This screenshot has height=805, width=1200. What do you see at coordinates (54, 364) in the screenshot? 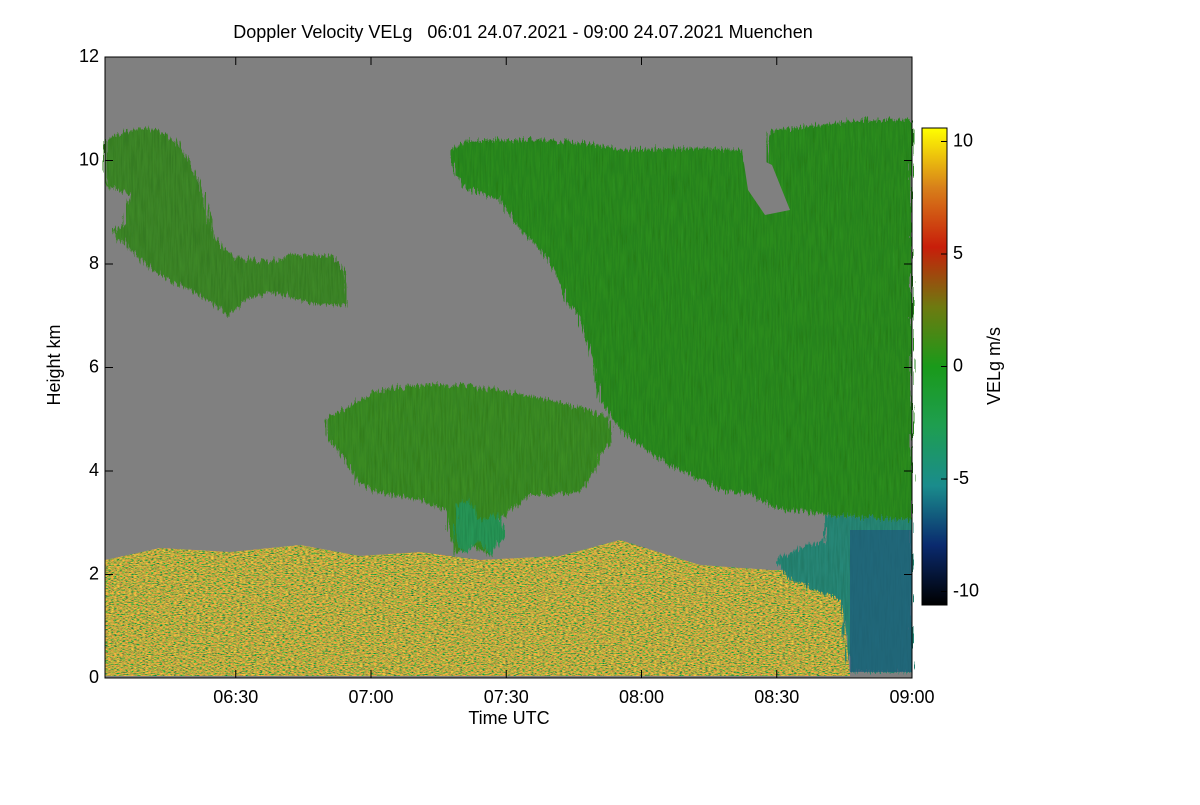
I see `y-axis-label: Height km` at bounding box center [54, 364].